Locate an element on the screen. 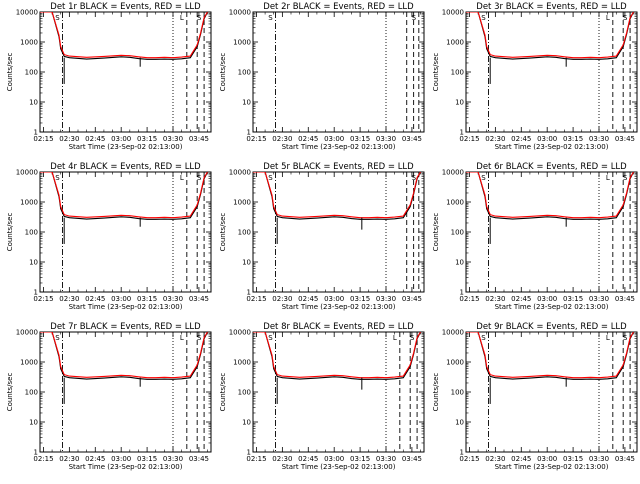 This screenshot has height=484, width=640. panel-title: Det 9r BLACK = Events, RED = LLD is located at coordinates (551, 327).